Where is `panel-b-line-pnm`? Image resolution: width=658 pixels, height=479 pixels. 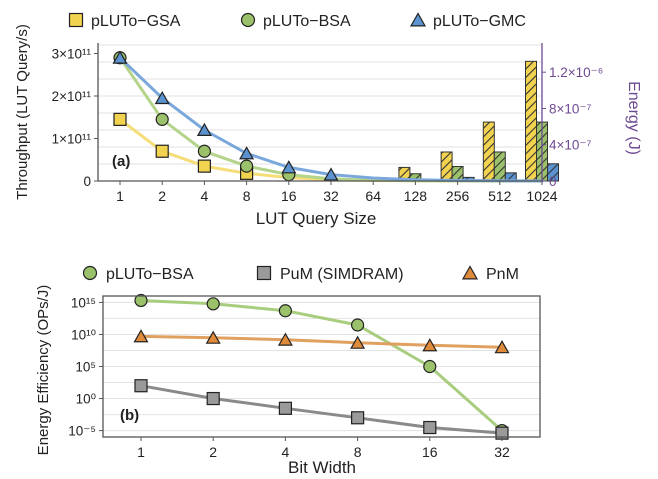 panel-b-line-pnm is located at coordinates (321, 341).